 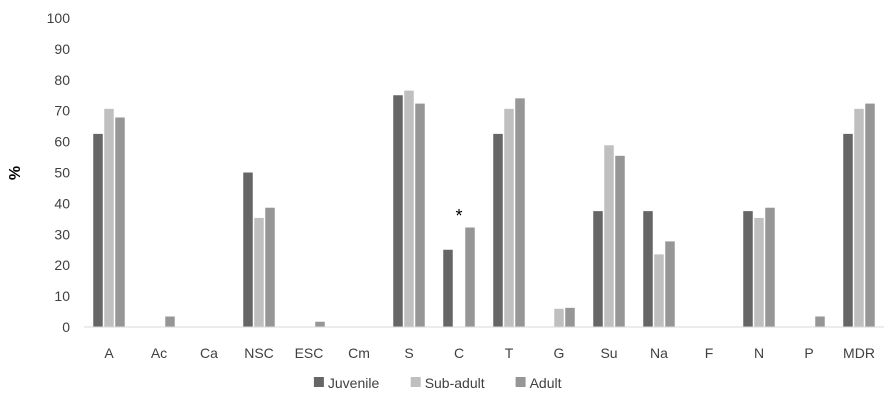 What do you see at coordinates (62, 203) in the screenshot?
I see `y-tick-label: 40` at bounding box center [62, 203].